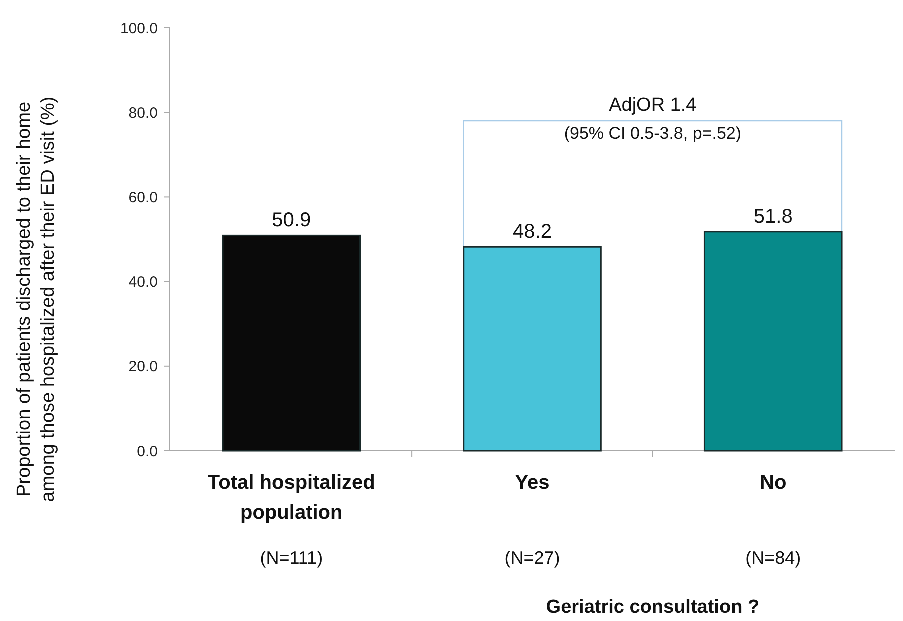 The height and width of the screenshot is (621, 903). Describe the element at coordinates (653, 105) in the screenshot. I see `annotation: AdjOR 1.4` at that location.